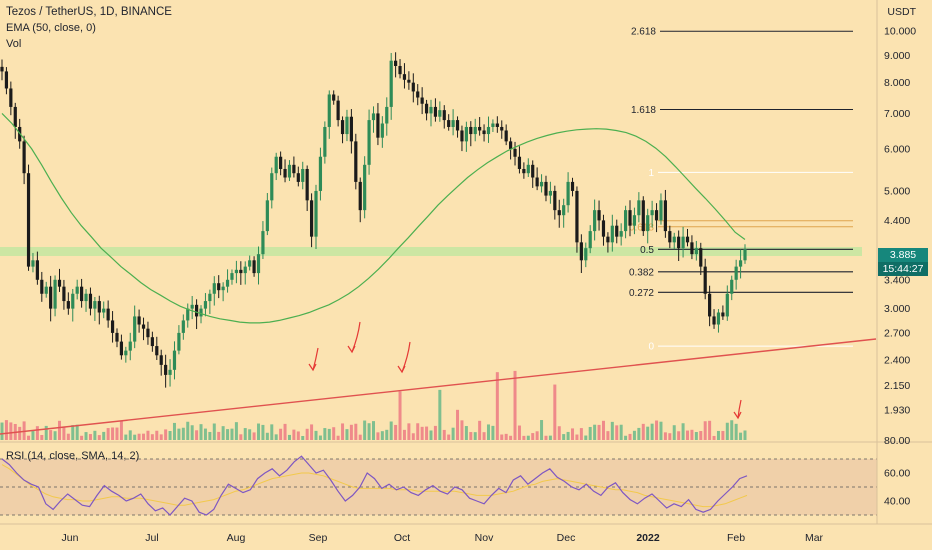 This screenshot has height=550, width=932. I want to click on price-tick-label: 3.000, so click(897, 309).